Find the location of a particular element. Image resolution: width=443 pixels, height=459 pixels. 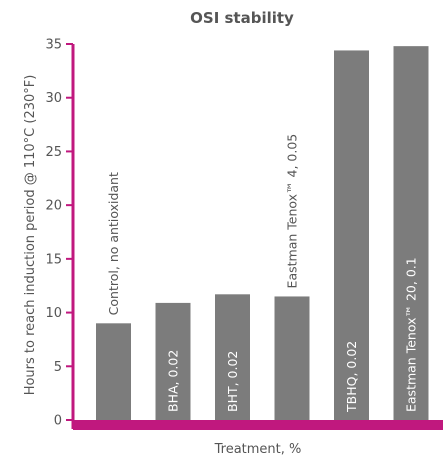

chart-title: OSI stability is located at coordinates (242, 18).